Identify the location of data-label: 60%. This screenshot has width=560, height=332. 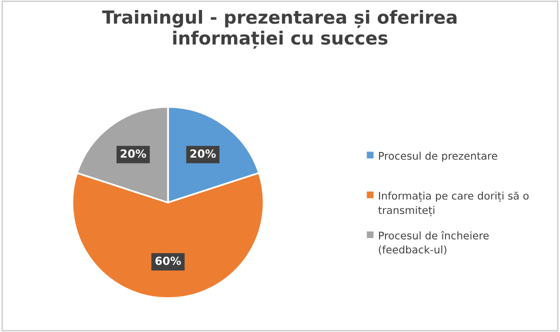
(168, 261).